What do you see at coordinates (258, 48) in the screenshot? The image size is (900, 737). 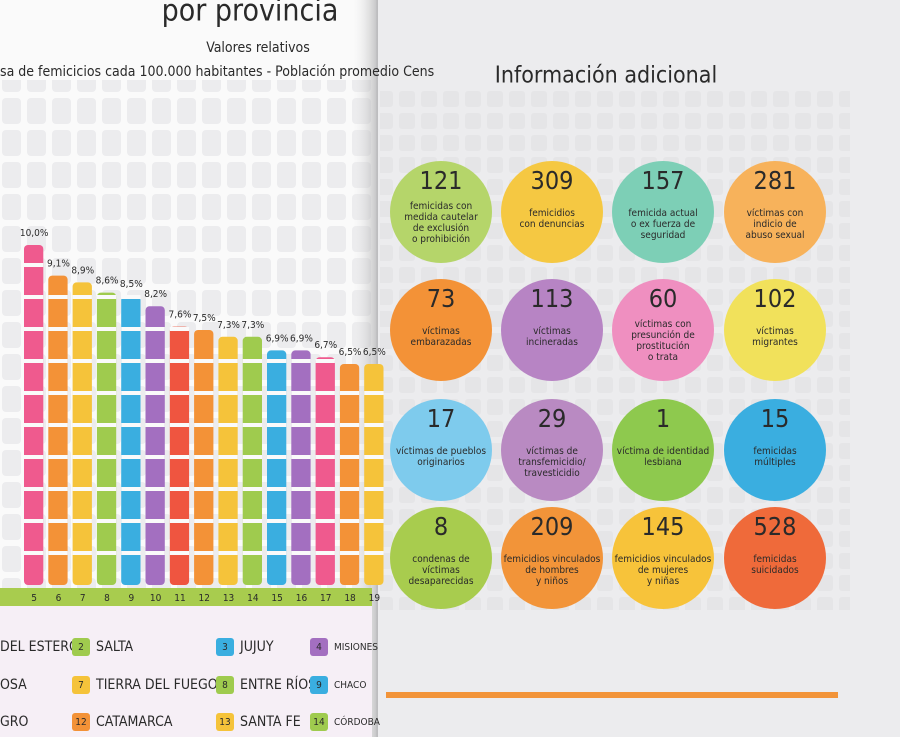 I see `chart-subtitle: Valores relativos` at bounding box center [258, 48].